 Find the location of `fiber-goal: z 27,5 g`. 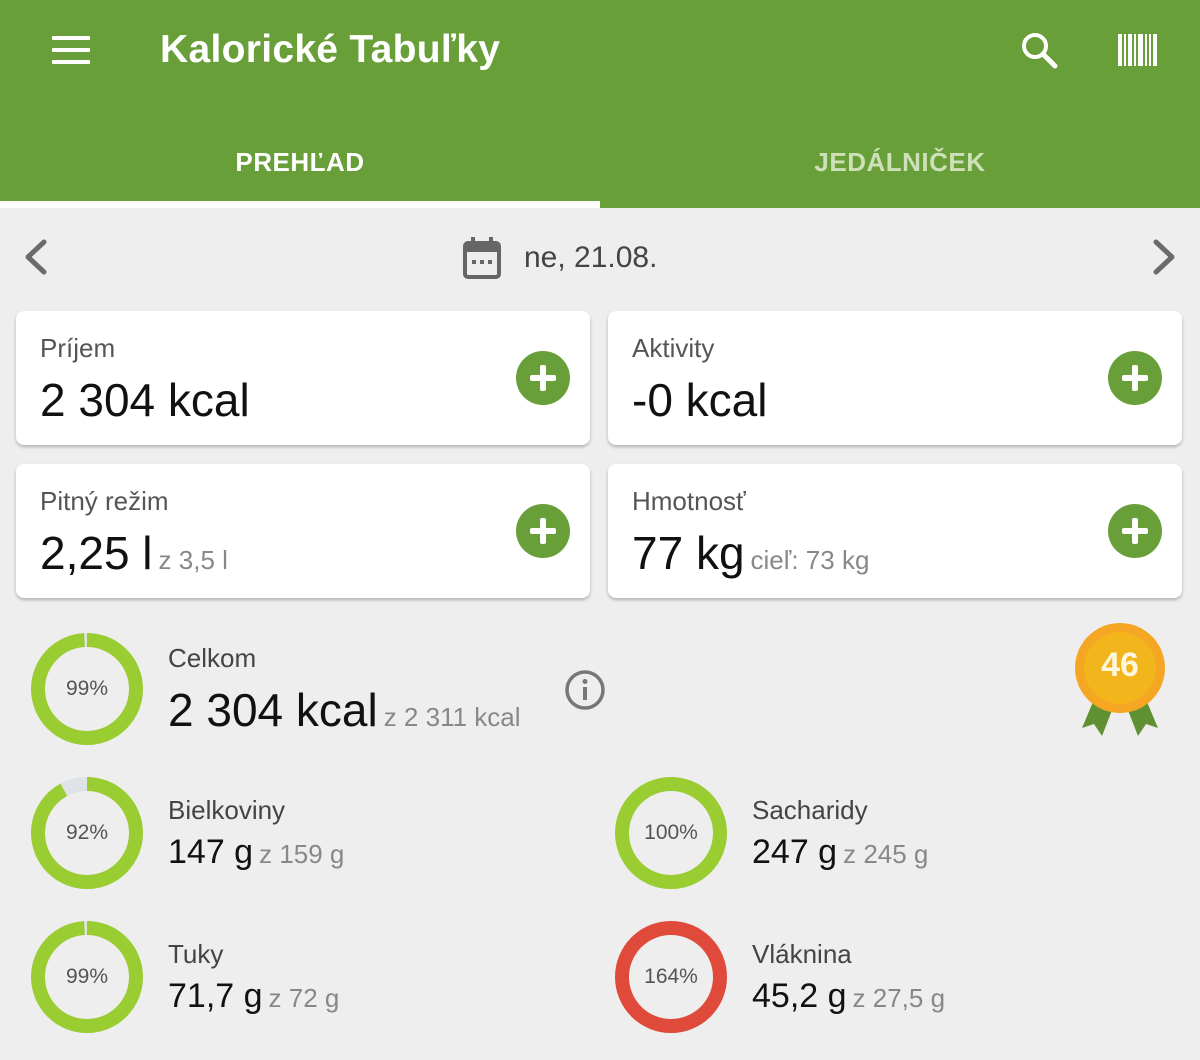

fiber-goal: z 27,5 g is located at coordinates (899, 998).